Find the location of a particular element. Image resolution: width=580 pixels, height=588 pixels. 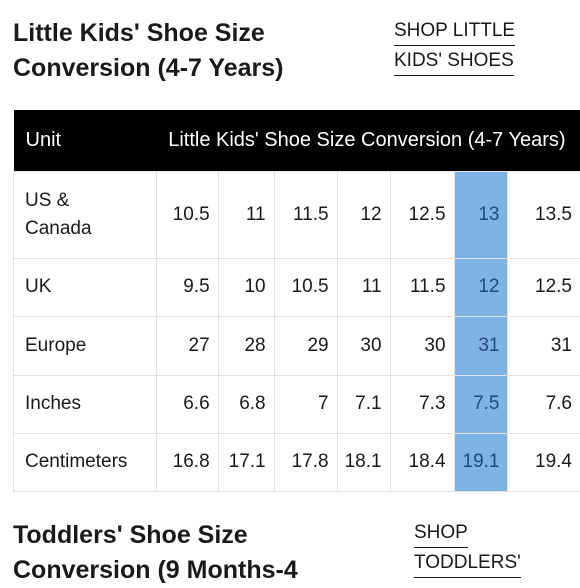

size-cell: 17.1 is located at coordinates (246, 462).